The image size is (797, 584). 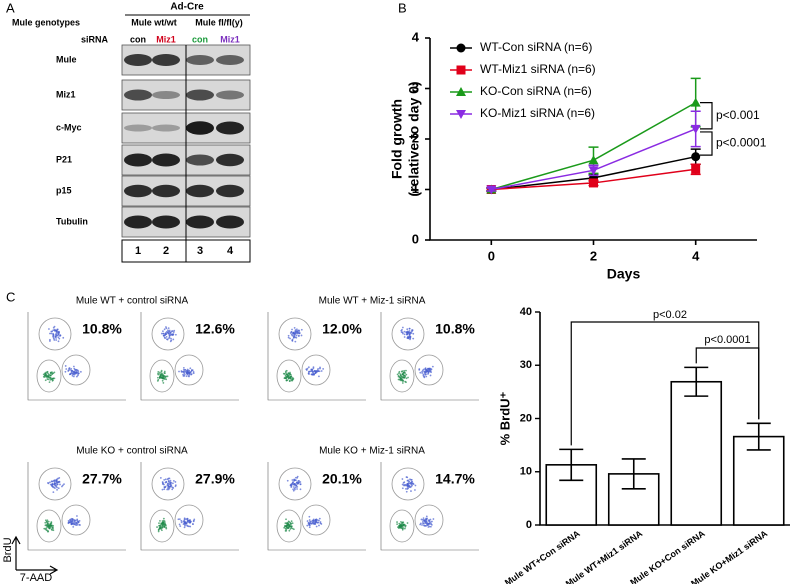 What do you see at coordinates (491, 255) in the screenshot?
I see `x-tick-label: 0` at bounding box center [491, 255].